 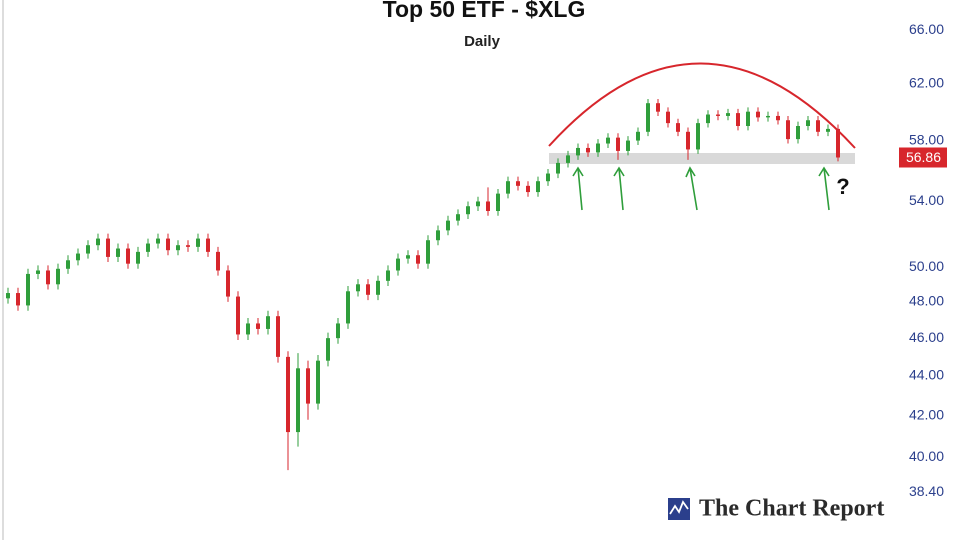 I want to click on watermark-icon-line, so click(x=679, y=507).